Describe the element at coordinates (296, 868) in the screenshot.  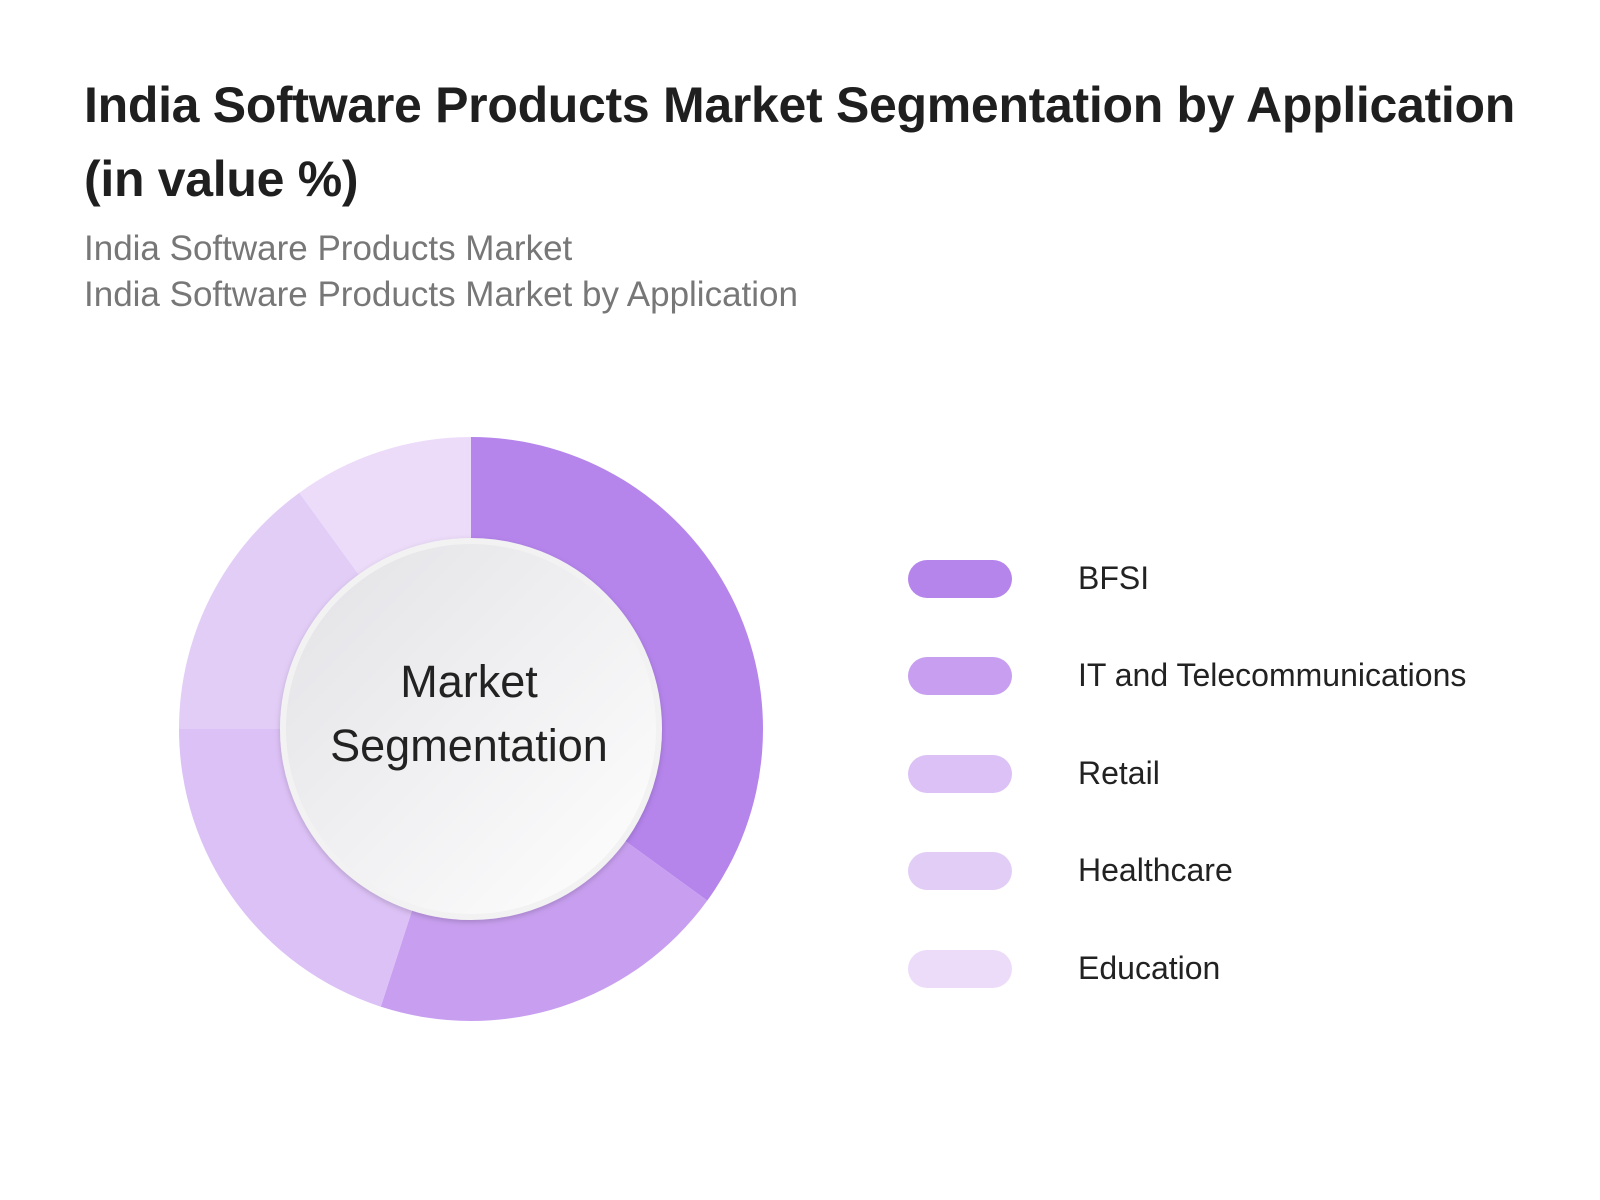
I see `donut-slice-retail` at that location.